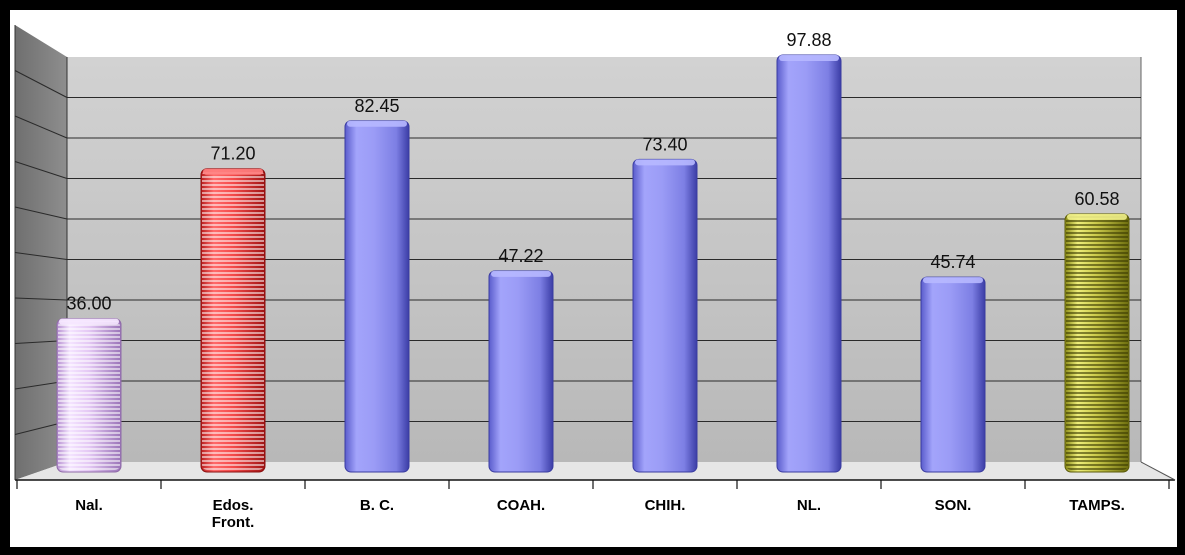  What do you see at coordinates (952, 262) in the screenshot?
I see `value-label: 45.74` at bounding box center [952, 262].